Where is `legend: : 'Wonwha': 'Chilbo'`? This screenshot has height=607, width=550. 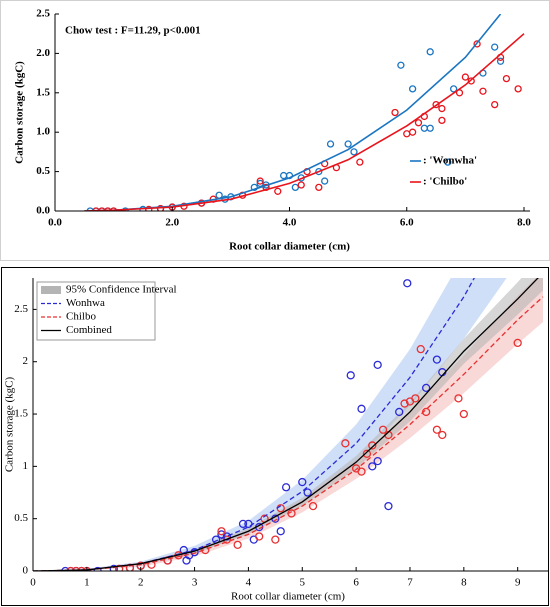 legend: : 'Wonwha': 'Chilbo' is located at coordinates (443, 171).